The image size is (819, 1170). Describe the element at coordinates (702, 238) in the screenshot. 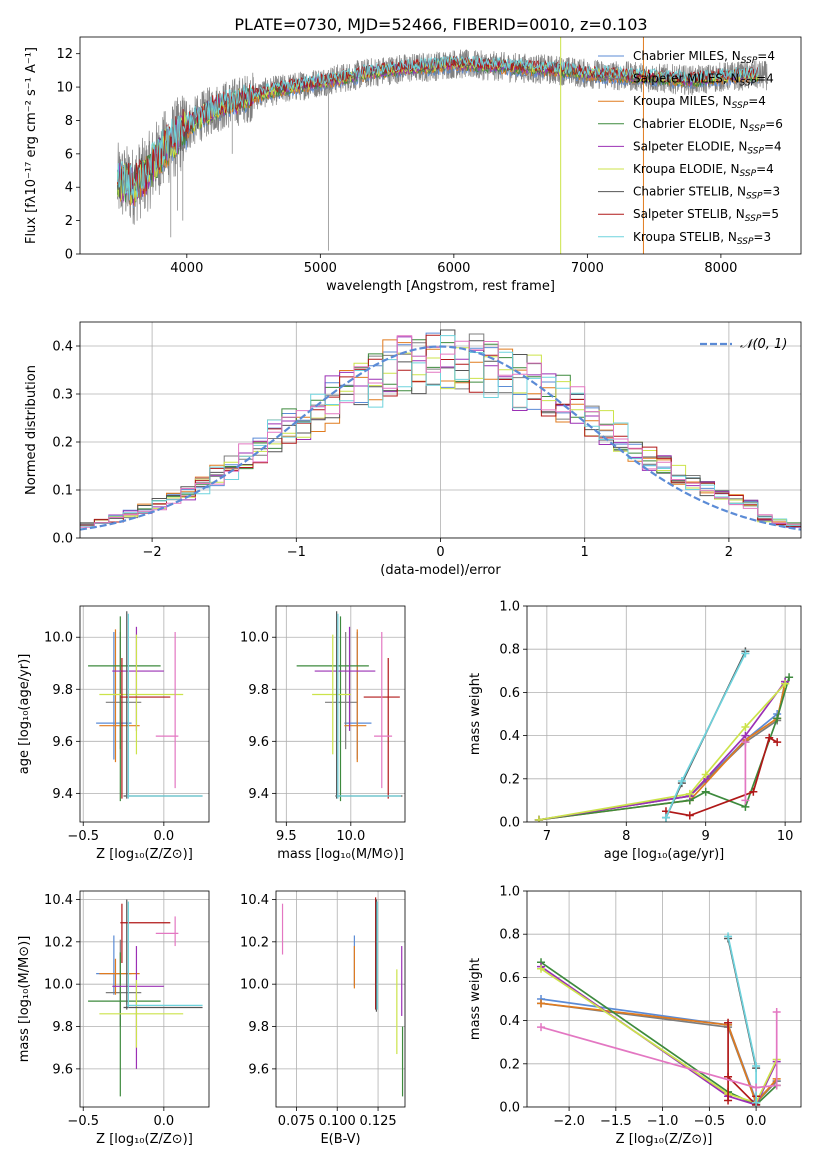

I see `legend-entry: Kroupa STELIB, NSSP=3` at that location.